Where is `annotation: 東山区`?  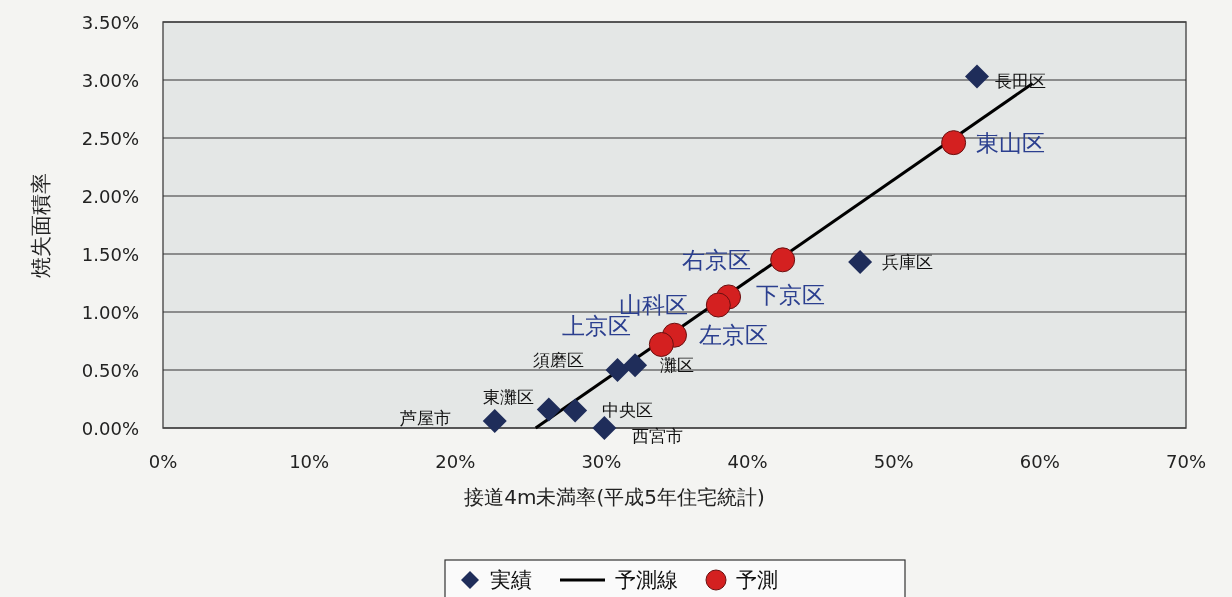 annotation: 東山区 is located at coordinates (1010, 142).